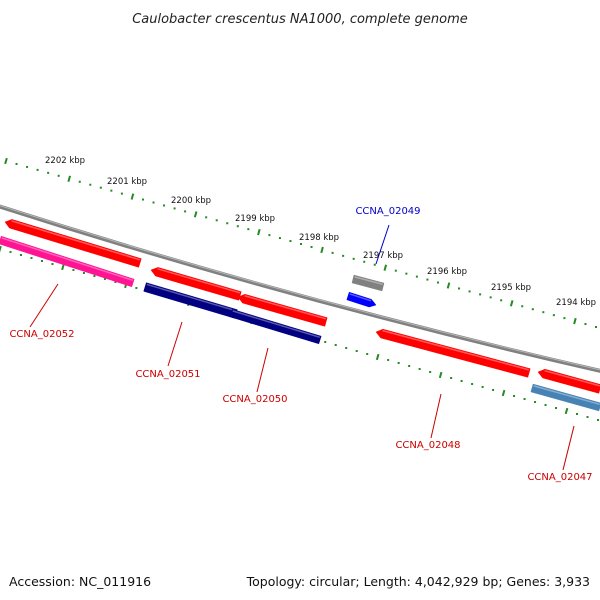 This screenshot has height=600, width=600. I want to click on gene-label-ccna-02048: CCNA_02048, so click(427, 445).